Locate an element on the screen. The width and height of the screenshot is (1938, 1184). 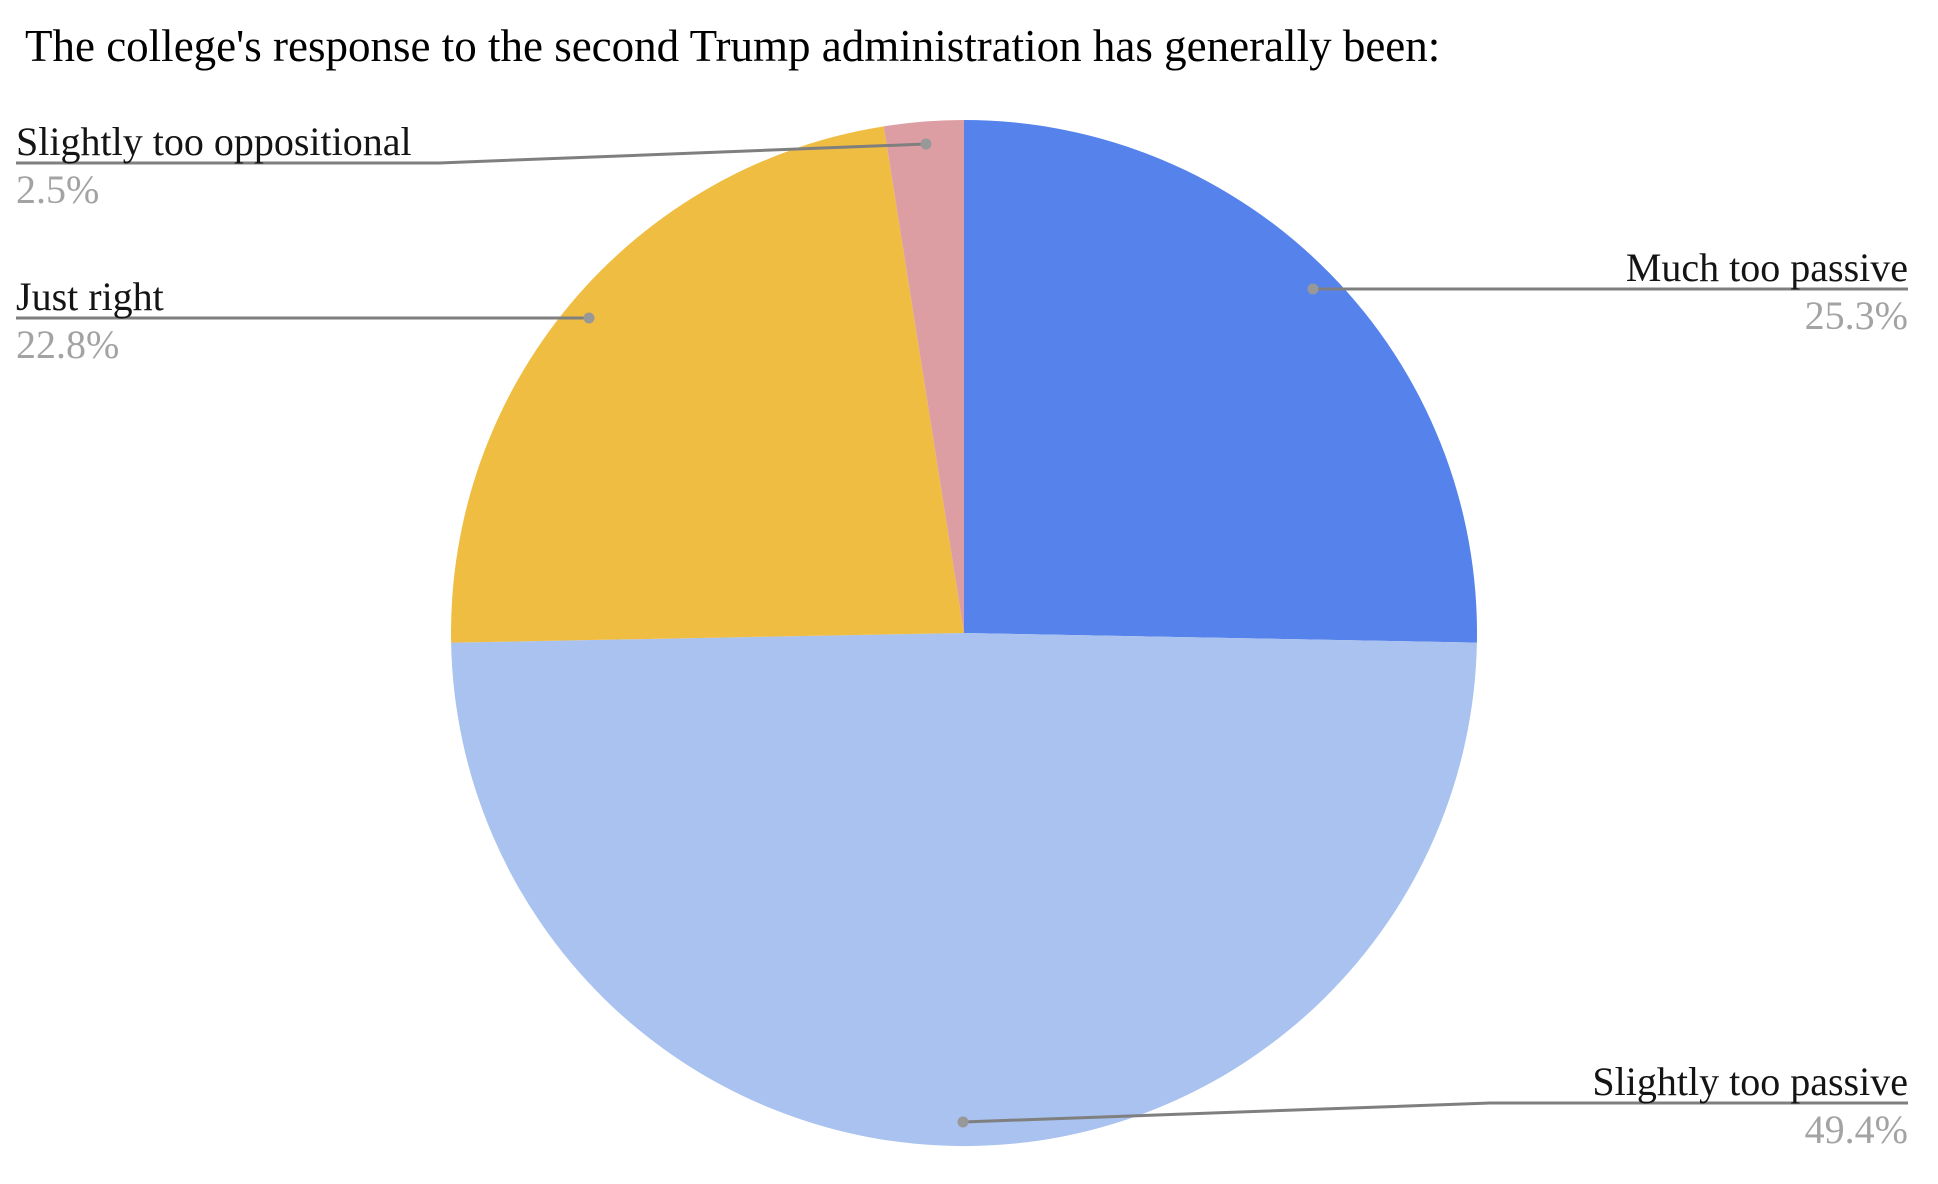
pie-slice-much-too-passive is located at coordinates (1221, 381).